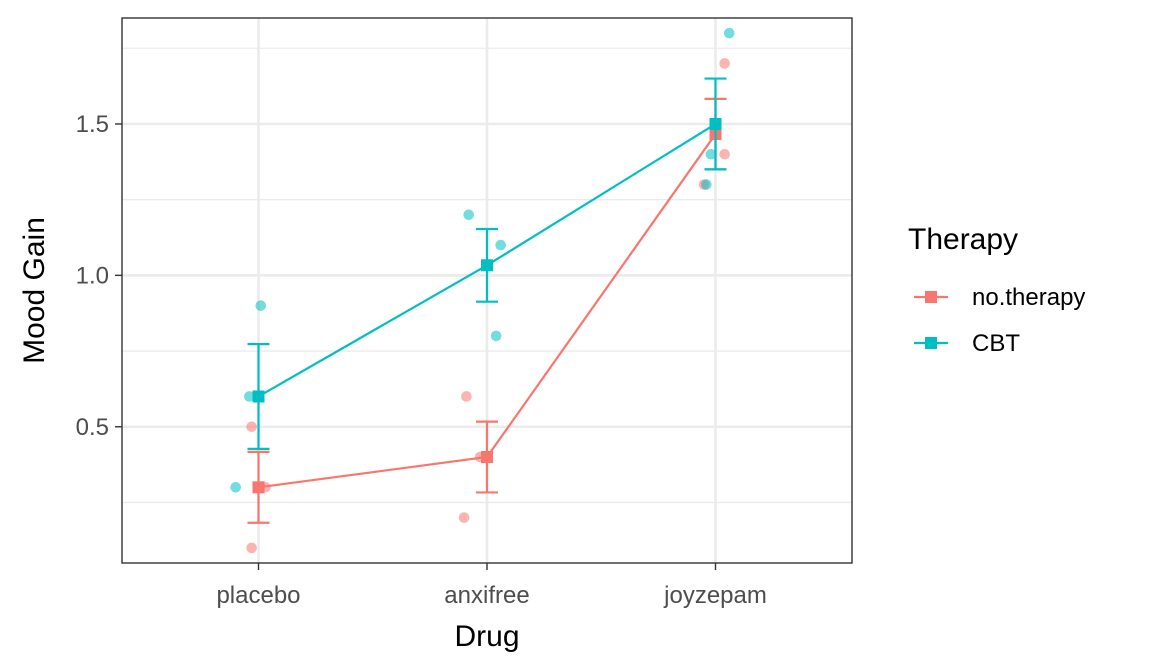 This screenshot has height=672, width=1152. I want to click on legend: Therapy no.therapy CBT, so click(996, 290).